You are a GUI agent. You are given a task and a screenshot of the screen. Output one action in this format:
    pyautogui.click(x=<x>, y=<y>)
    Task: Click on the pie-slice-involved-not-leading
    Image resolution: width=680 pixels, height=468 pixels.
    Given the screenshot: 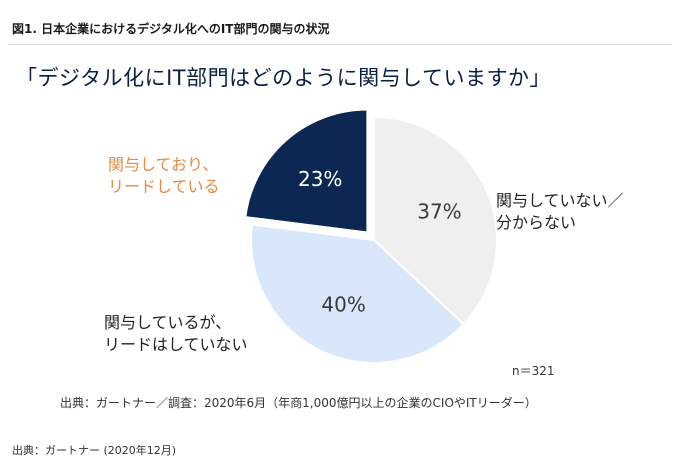 What is the action you would take?
    pyautogui.click(x=358, y=293)
    